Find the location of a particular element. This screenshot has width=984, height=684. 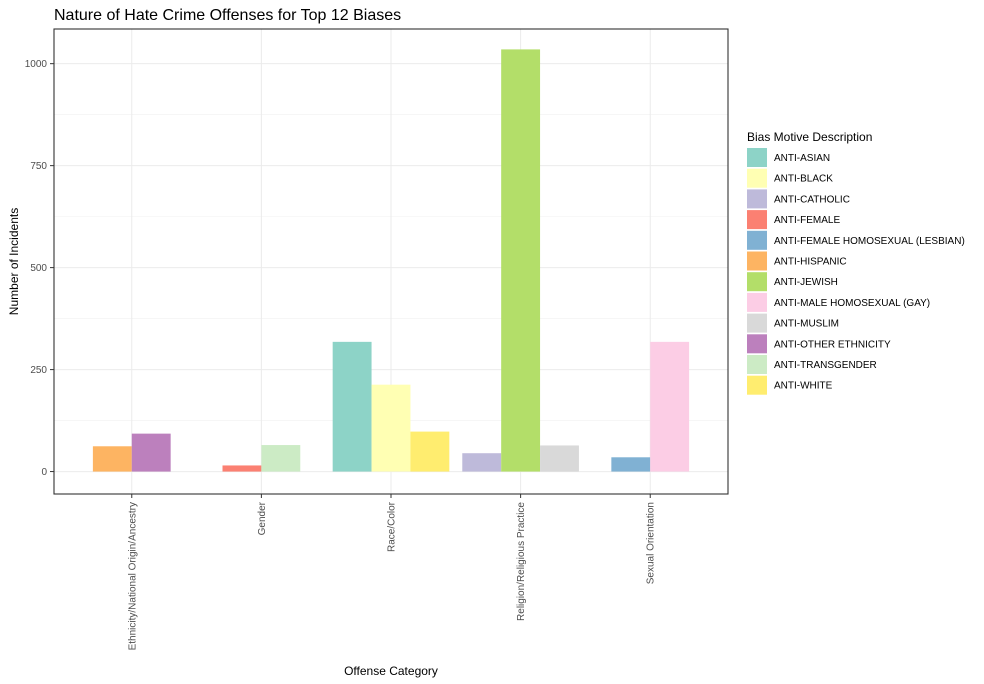

x-axis-title: Offense Category is located at coordinates (391, 671).